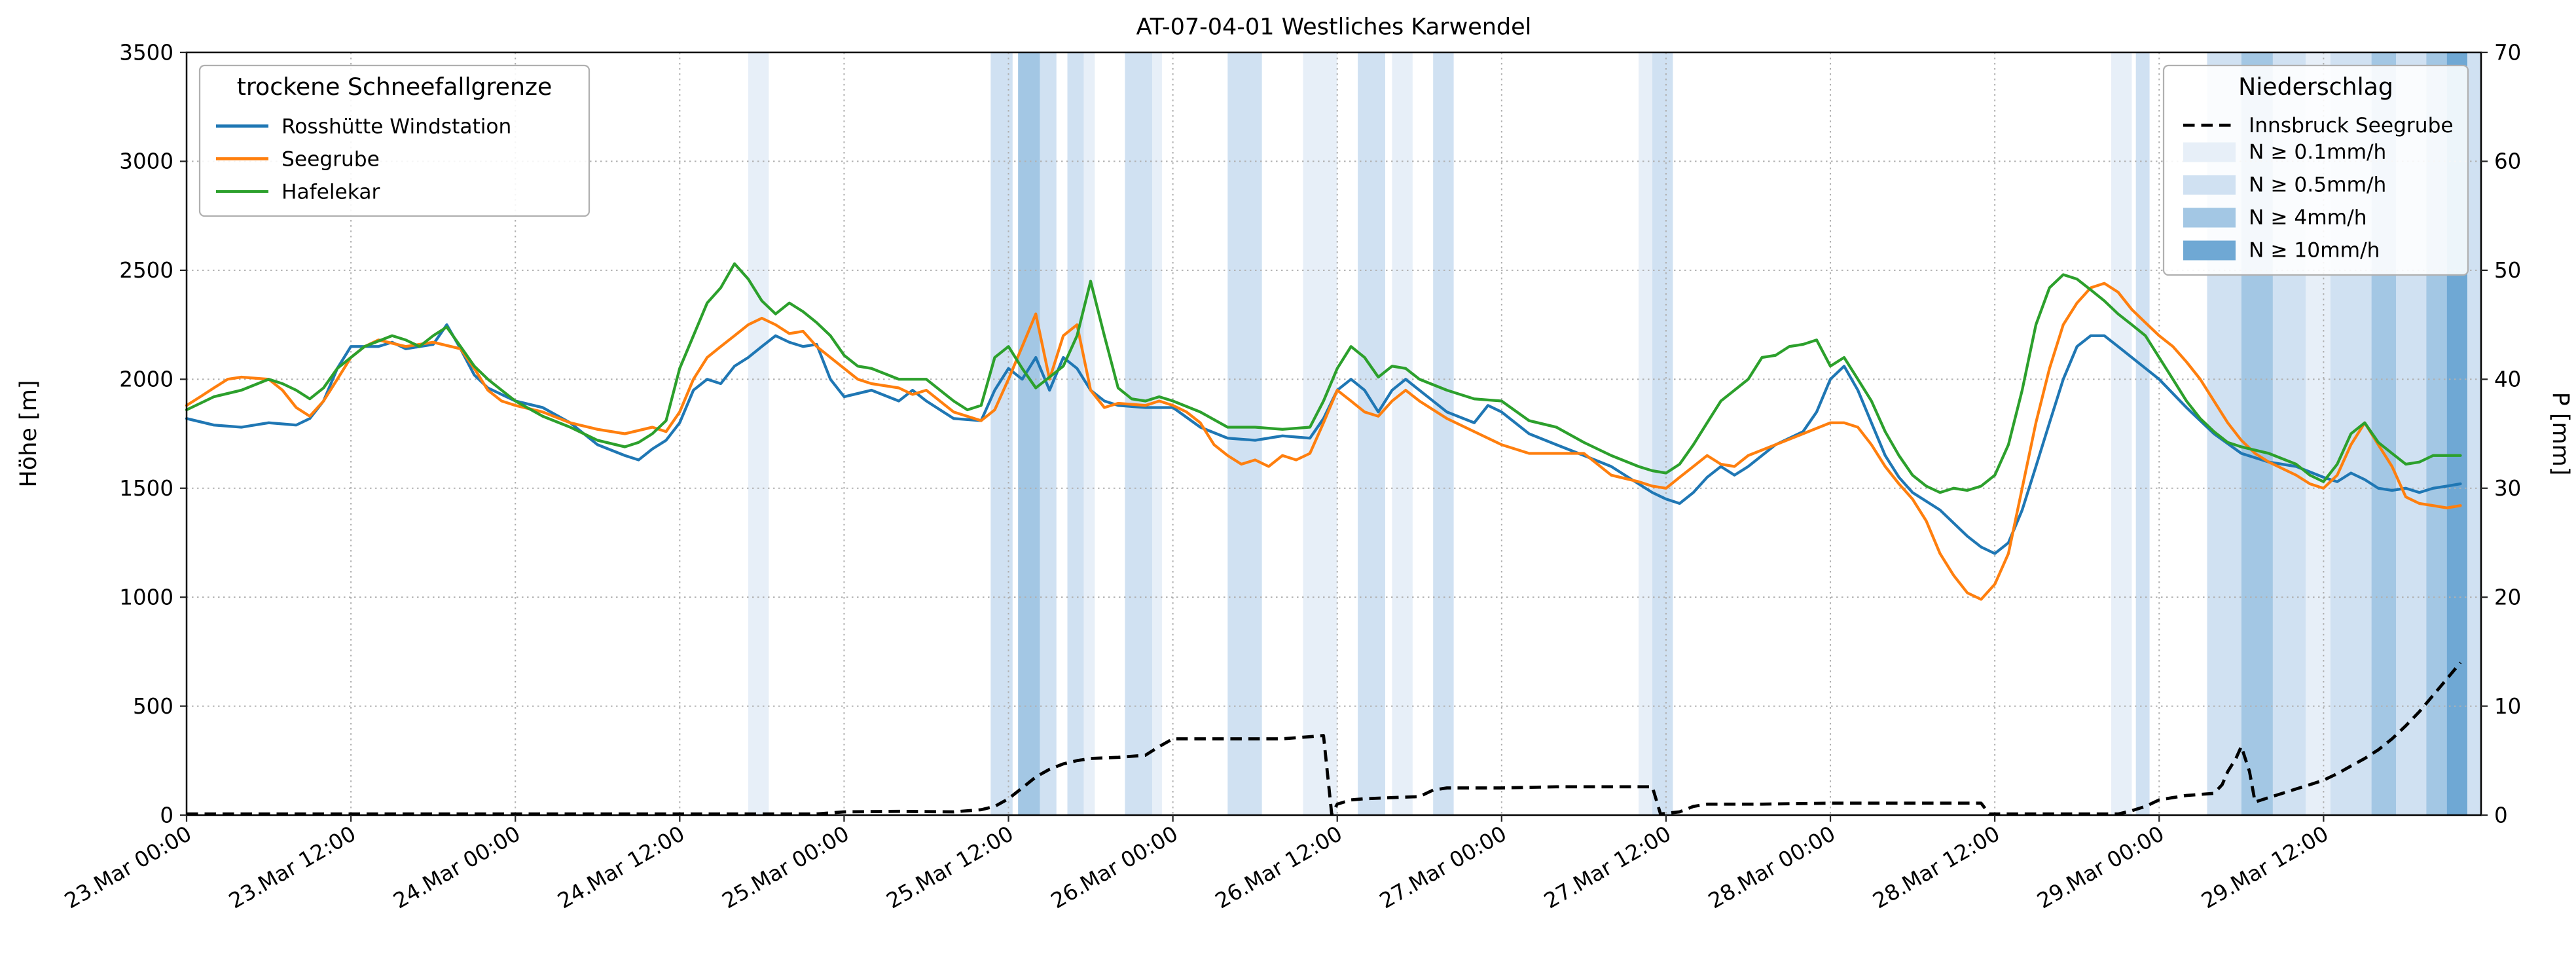 The width and height of the screenshot is (2576, 967). I want to click on legend-patch-n10-icon, so click(2209, 251).